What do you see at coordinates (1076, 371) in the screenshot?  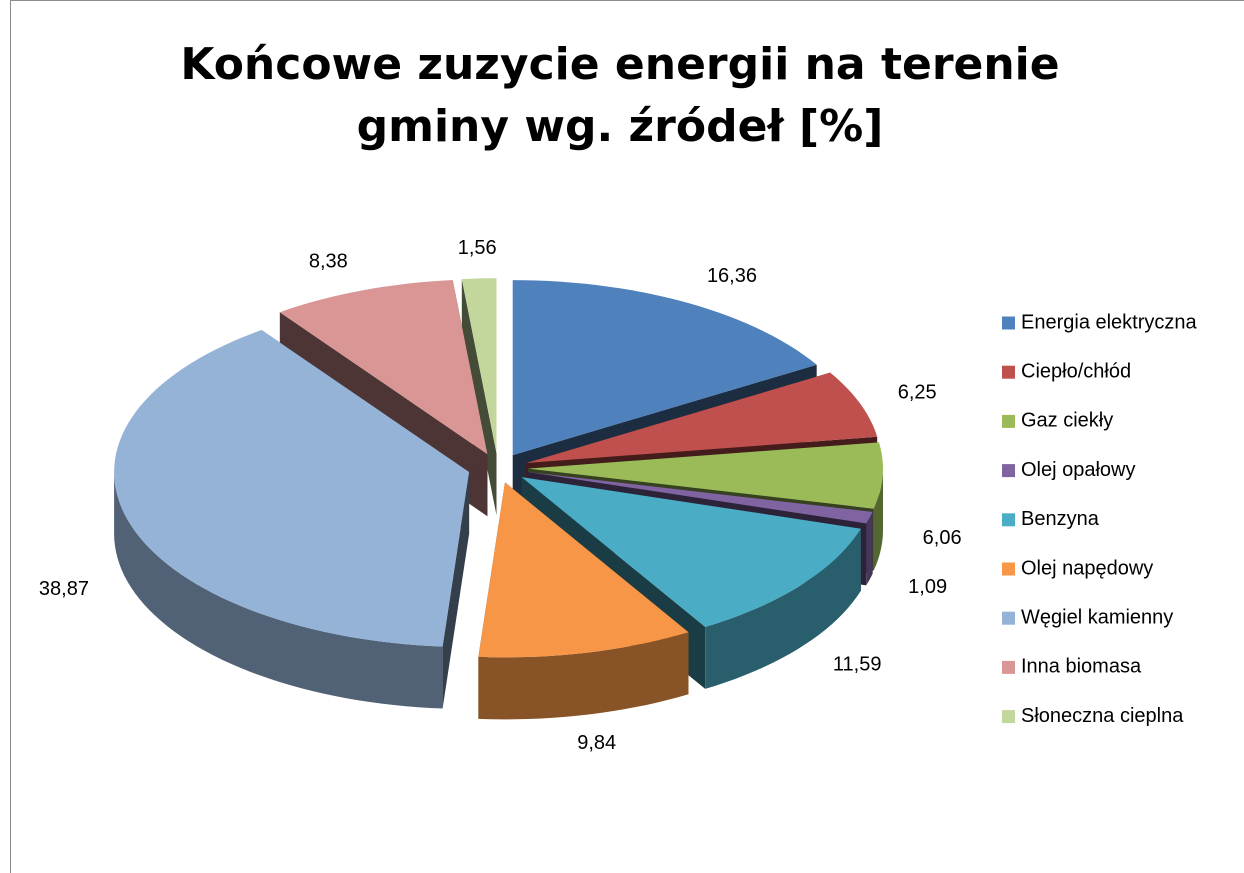 I see `legend-label: Ciepło/chłód` at bounding box center [1076, 371].